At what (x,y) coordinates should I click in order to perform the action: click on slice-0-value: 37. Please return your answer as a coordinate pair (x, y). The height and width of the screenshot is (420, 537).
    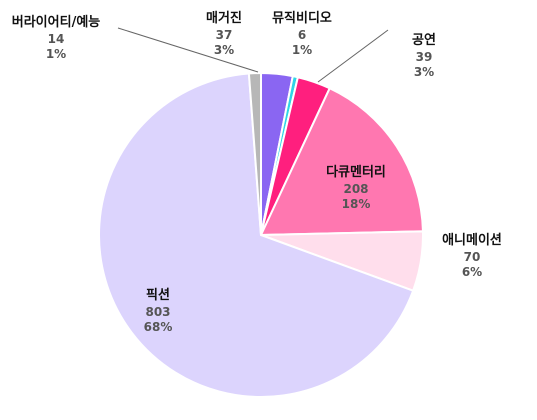
    Looking at the image, I should click on (224, 35).